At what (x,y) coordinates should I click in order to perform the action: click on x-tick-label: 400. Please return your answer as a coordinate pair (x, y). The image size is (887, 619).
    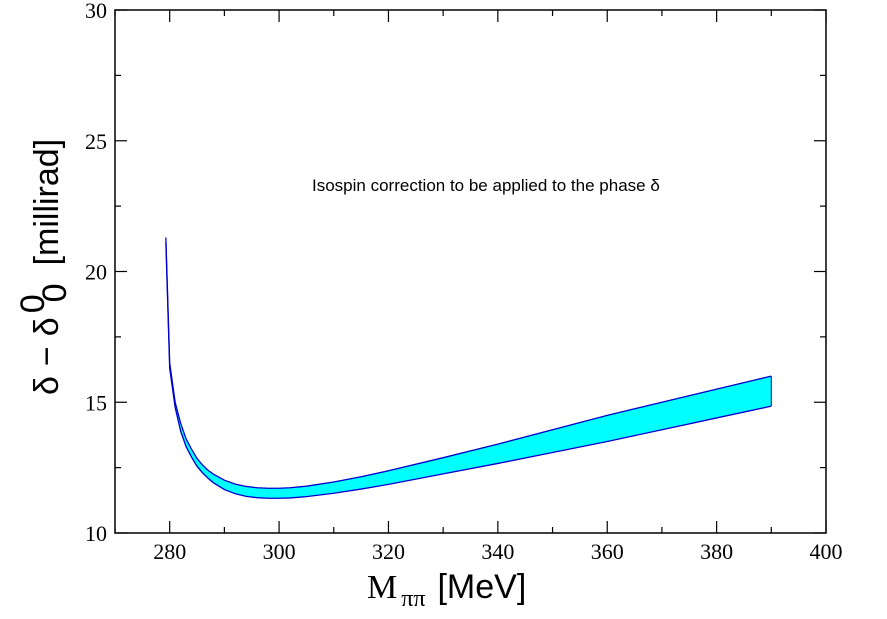
    Looking at the image, I should click on (826, 551).